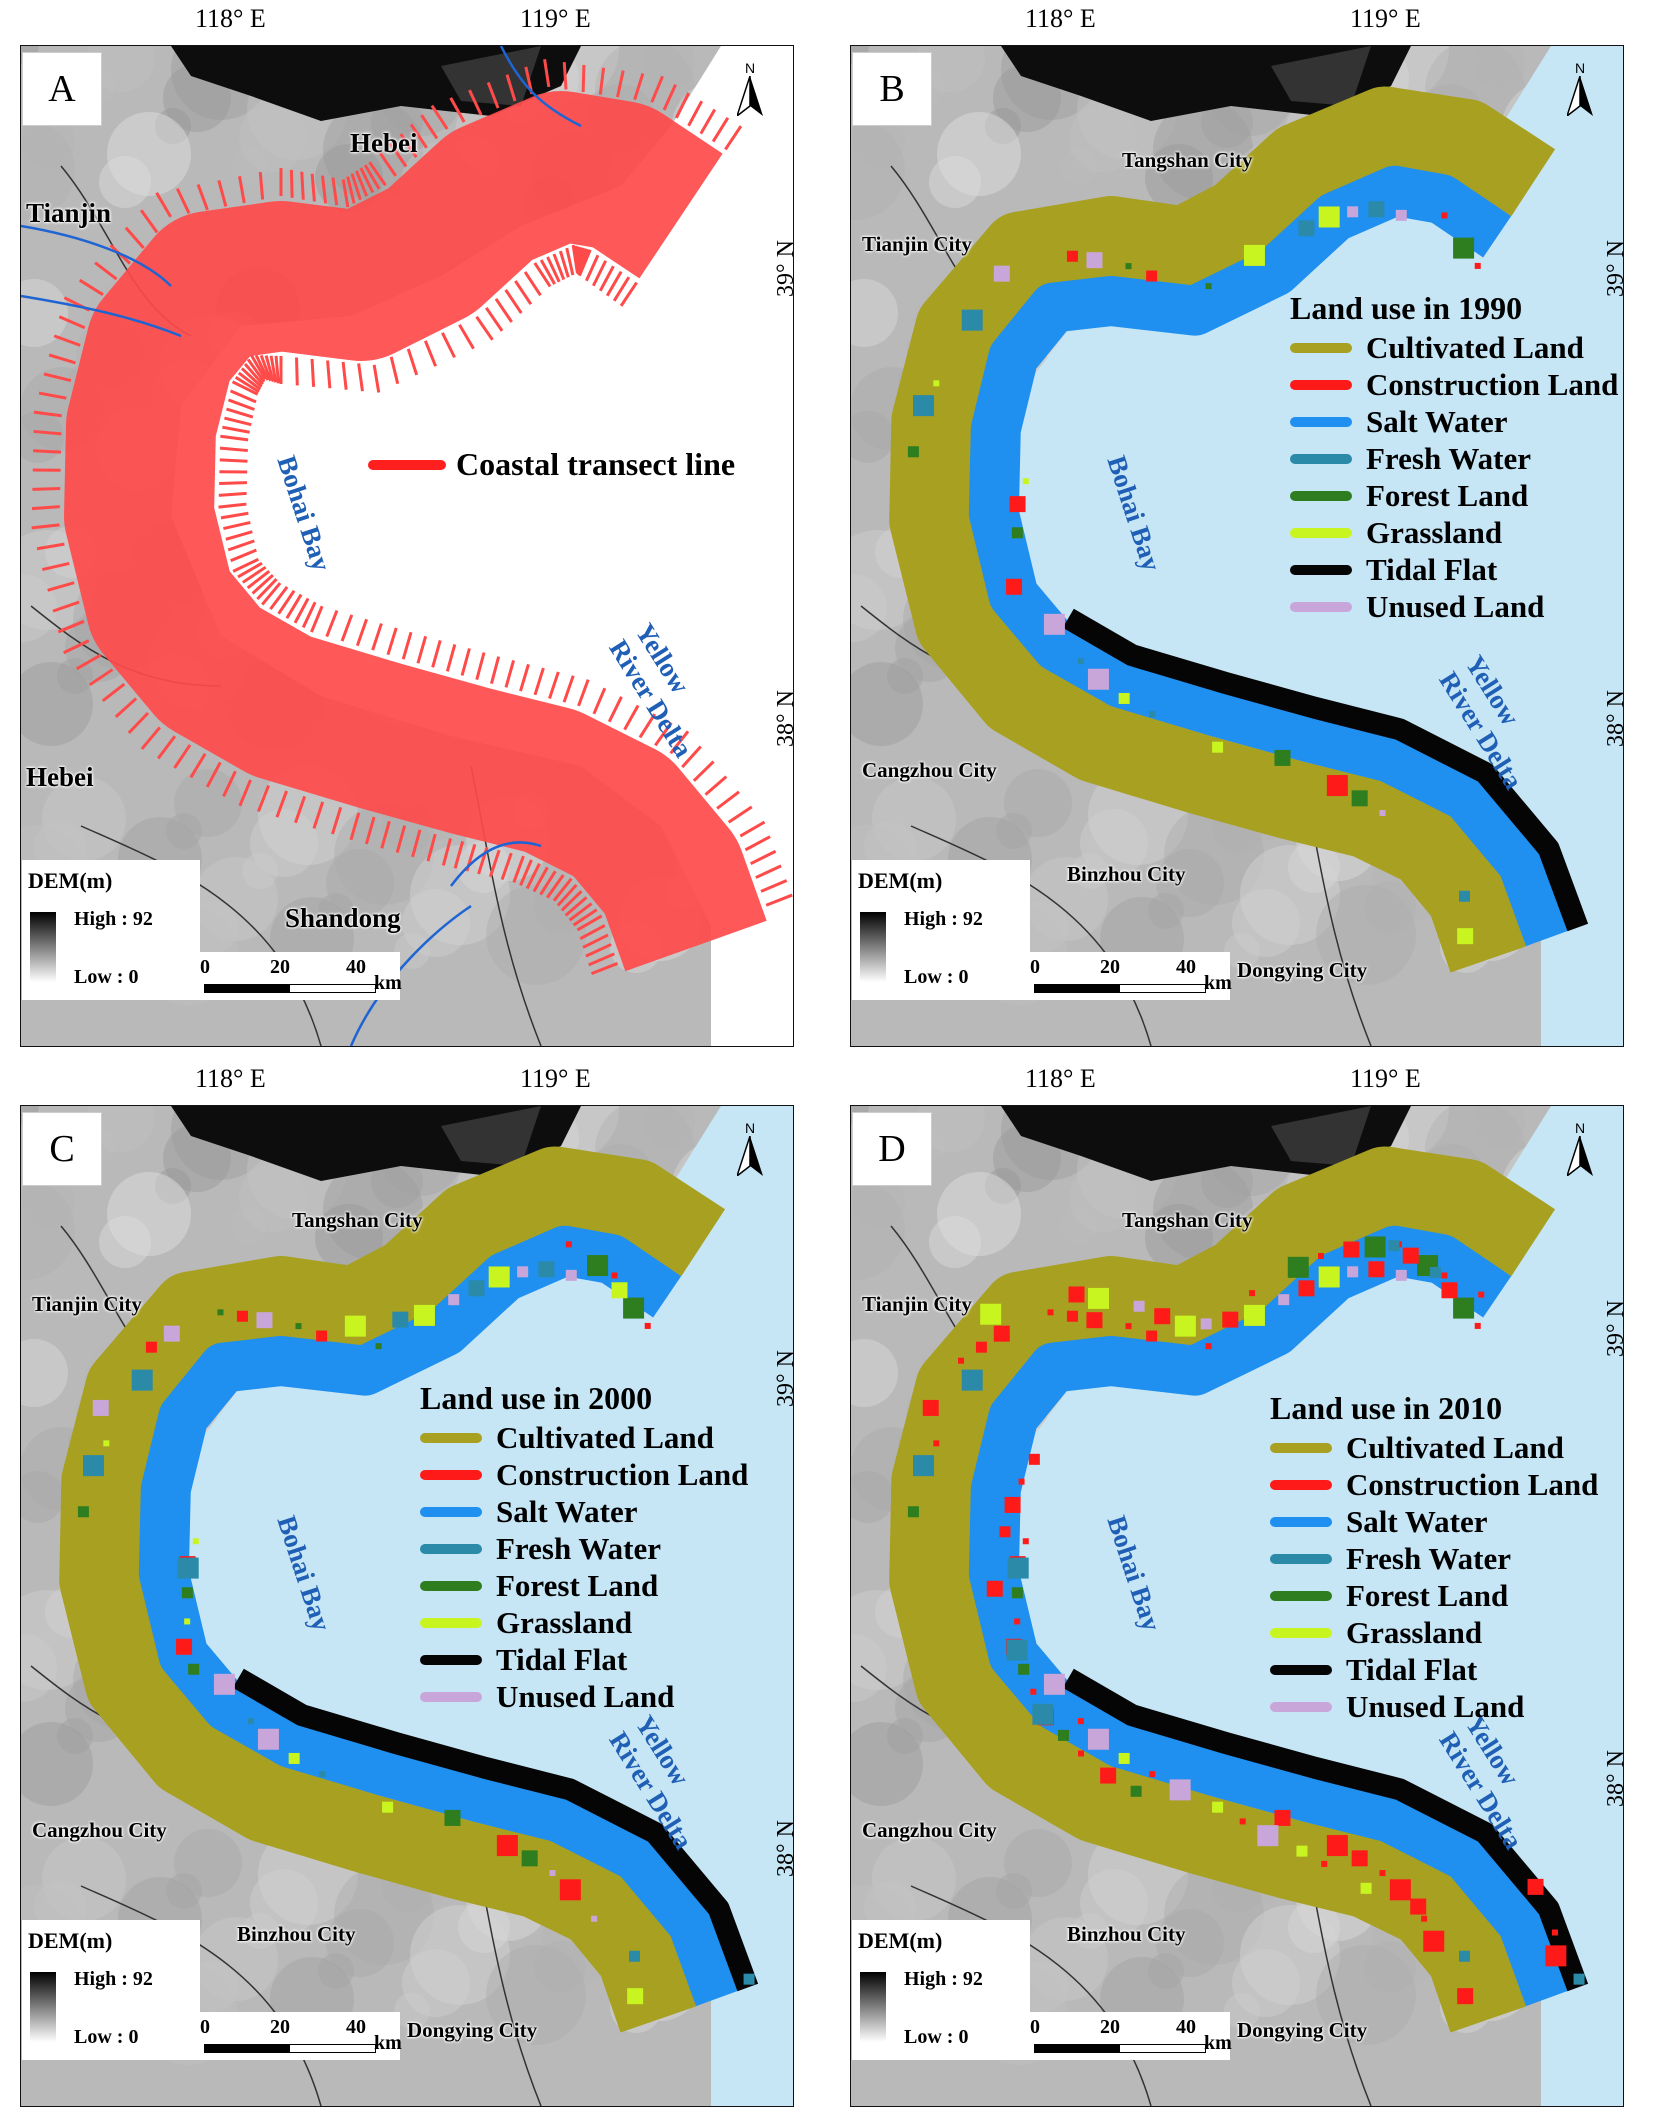  I want to click on transect-legend: Coastal transect line, so click(551, 464).